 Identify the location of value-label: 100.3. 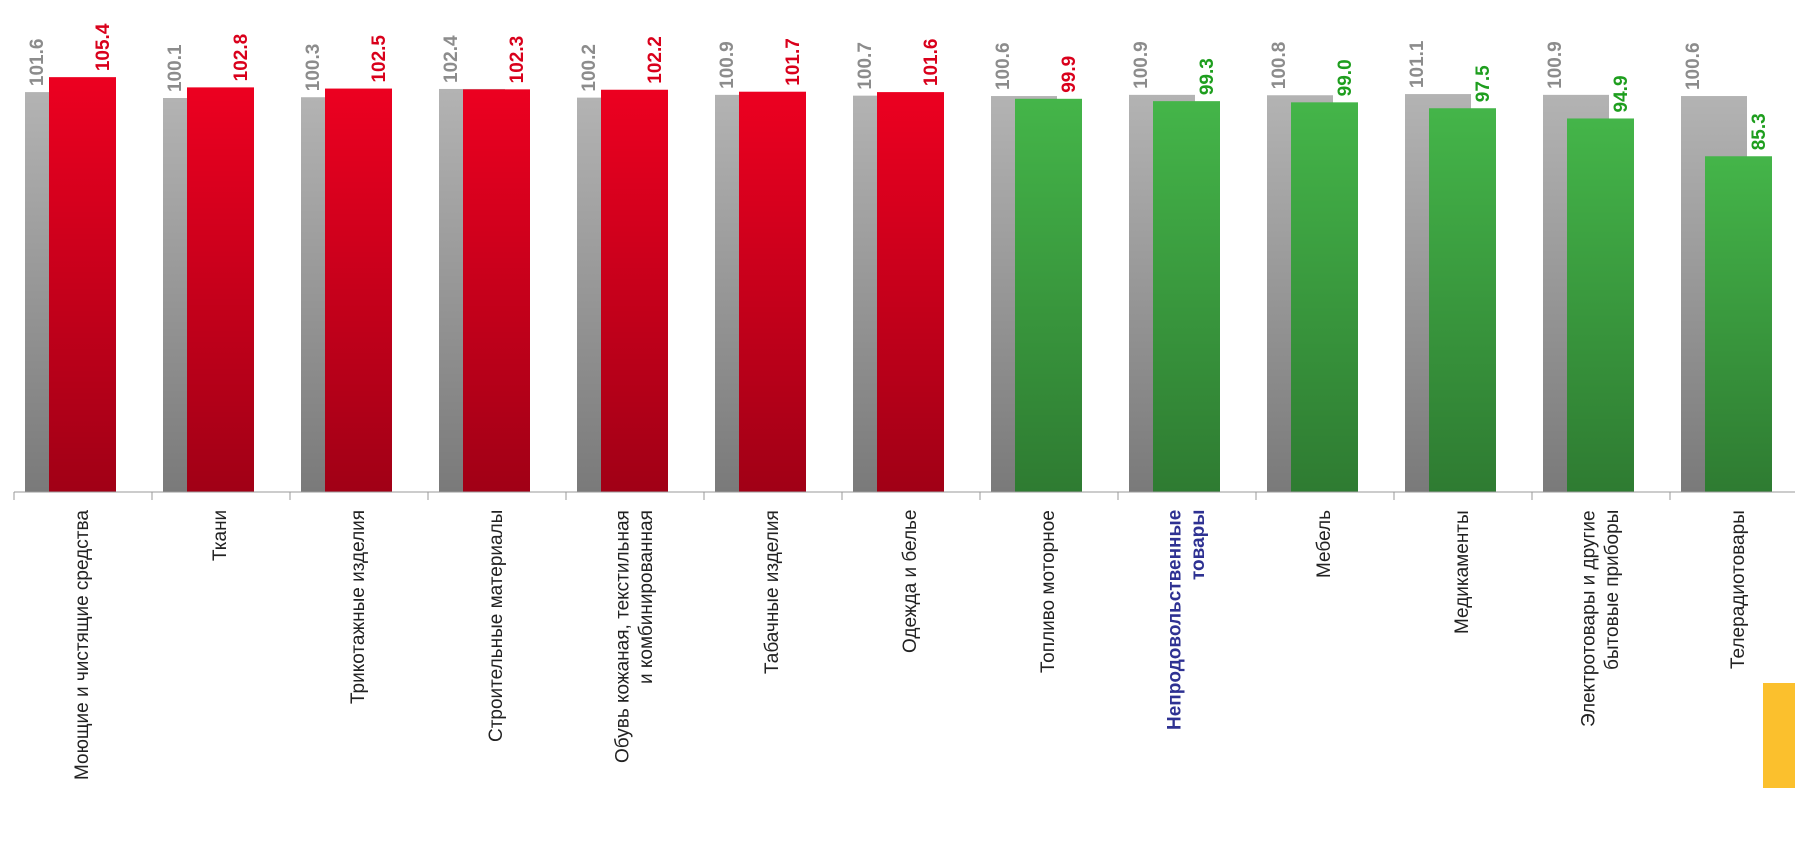
(313, 68).